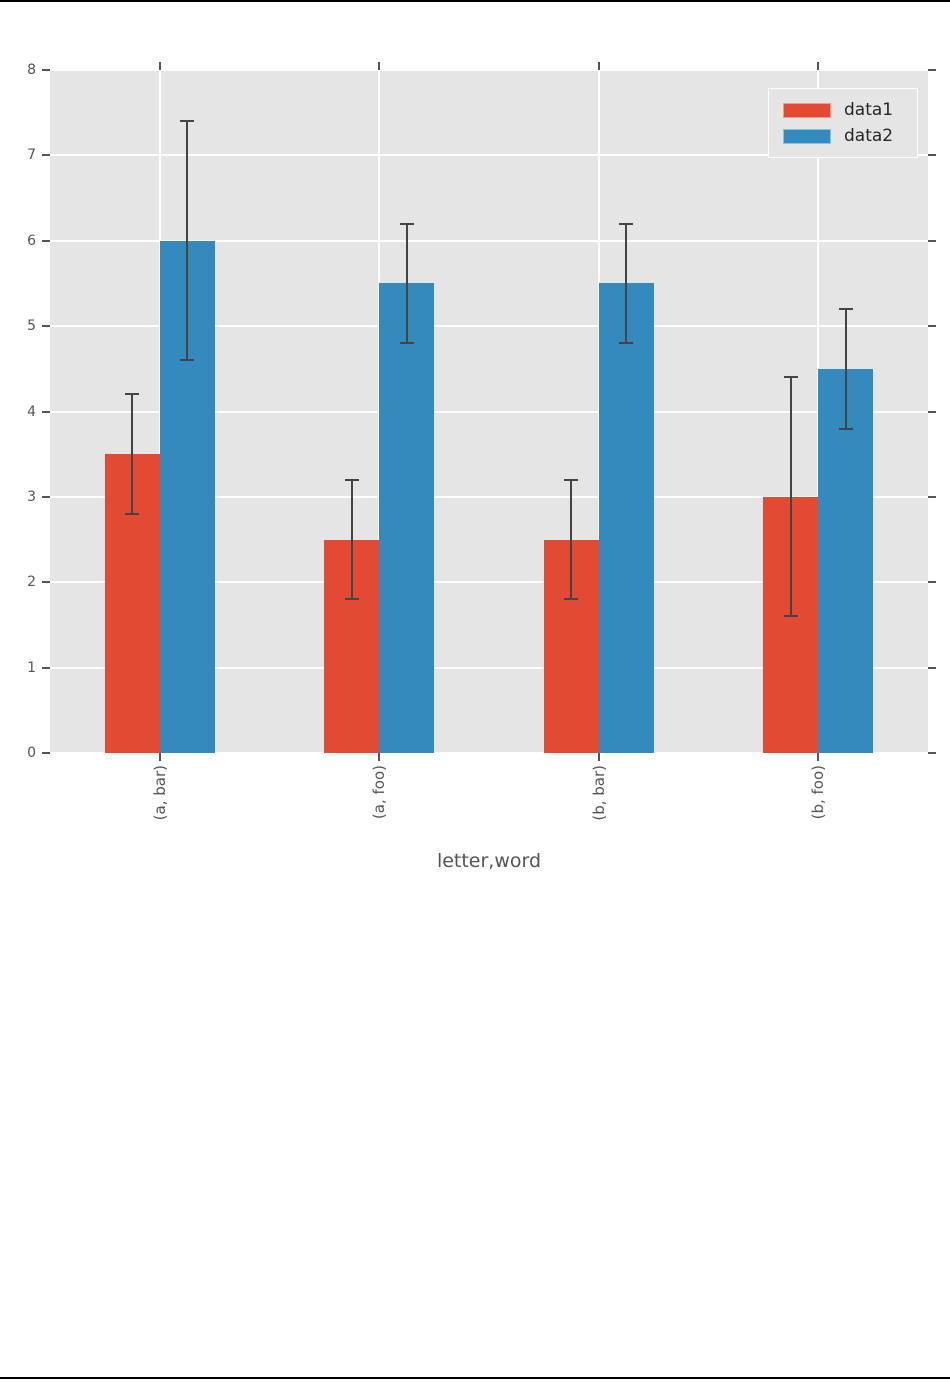 Image resolution: width=950 pixels, height=1382 pixels. I want to click on errorbar-data2-group0, so click(187, 241).